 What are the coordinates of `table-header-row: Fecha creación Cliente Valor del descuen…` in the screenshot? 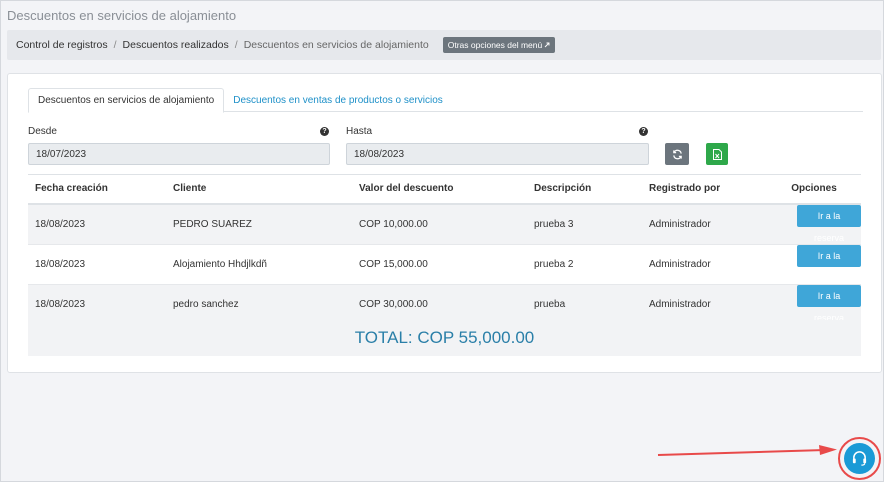 It's located at (444, 189).